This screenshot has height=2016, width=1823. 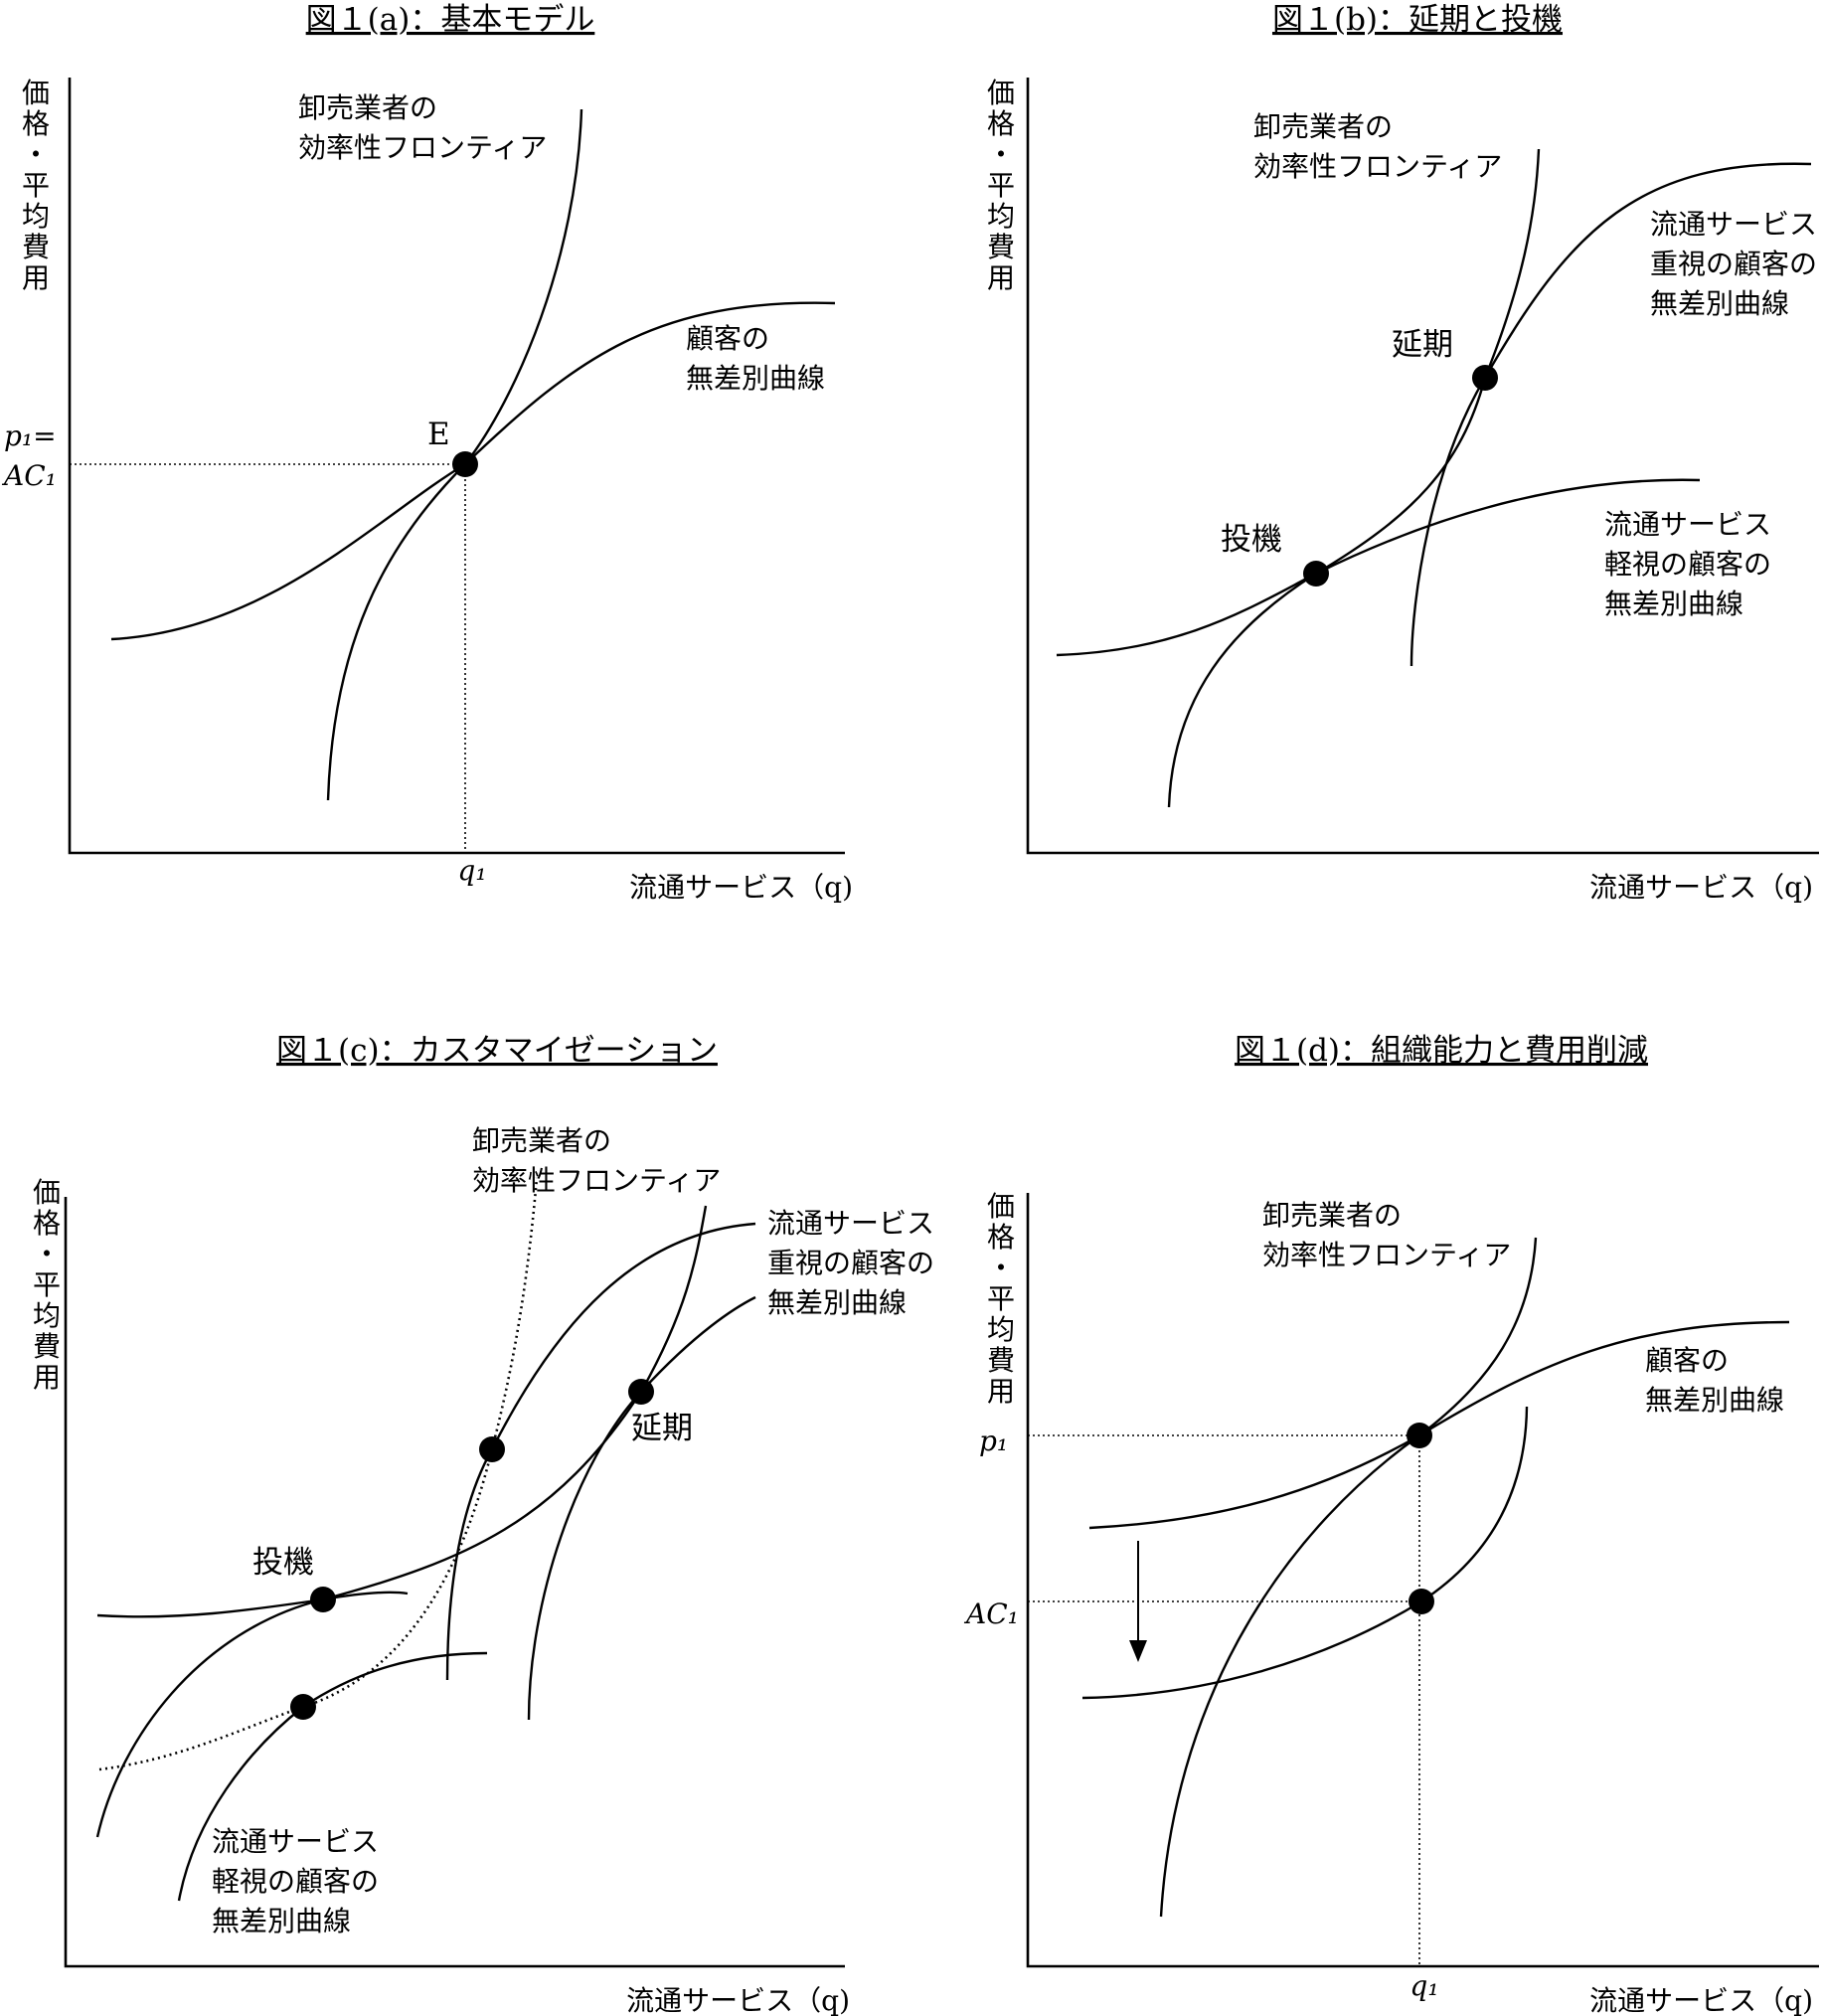 I want to click on panel-a-indiff-label-2: 無差別曲線, so click(x=755, y=378).